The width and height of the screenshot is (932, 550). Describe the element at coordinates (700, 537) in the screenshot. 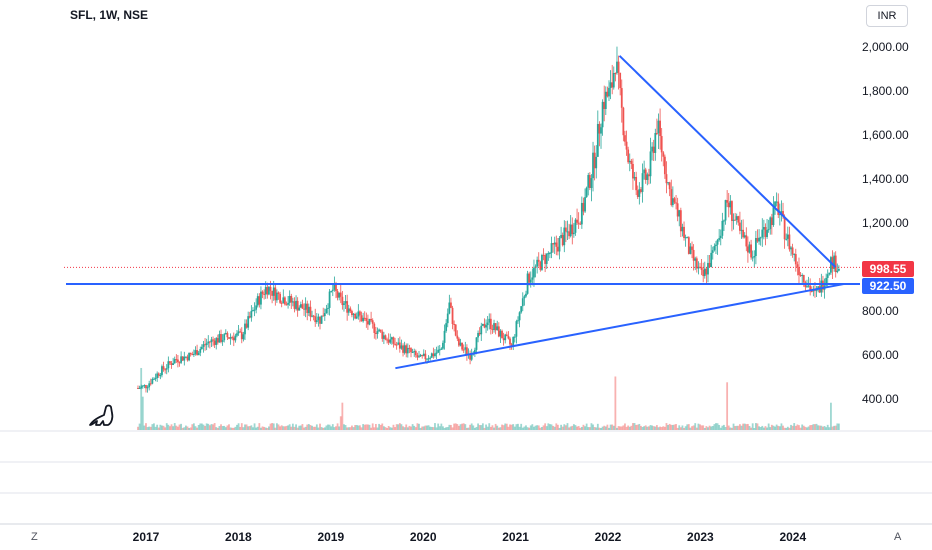

I see `time-tick-label: 2023` at that location.